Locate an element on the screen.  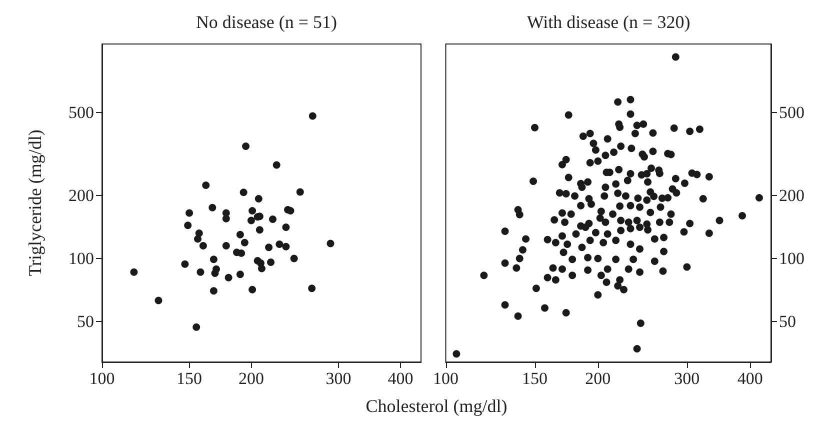
y-axis-title: Triglyceride (mg/dl) is located at coordinates (35, 203).